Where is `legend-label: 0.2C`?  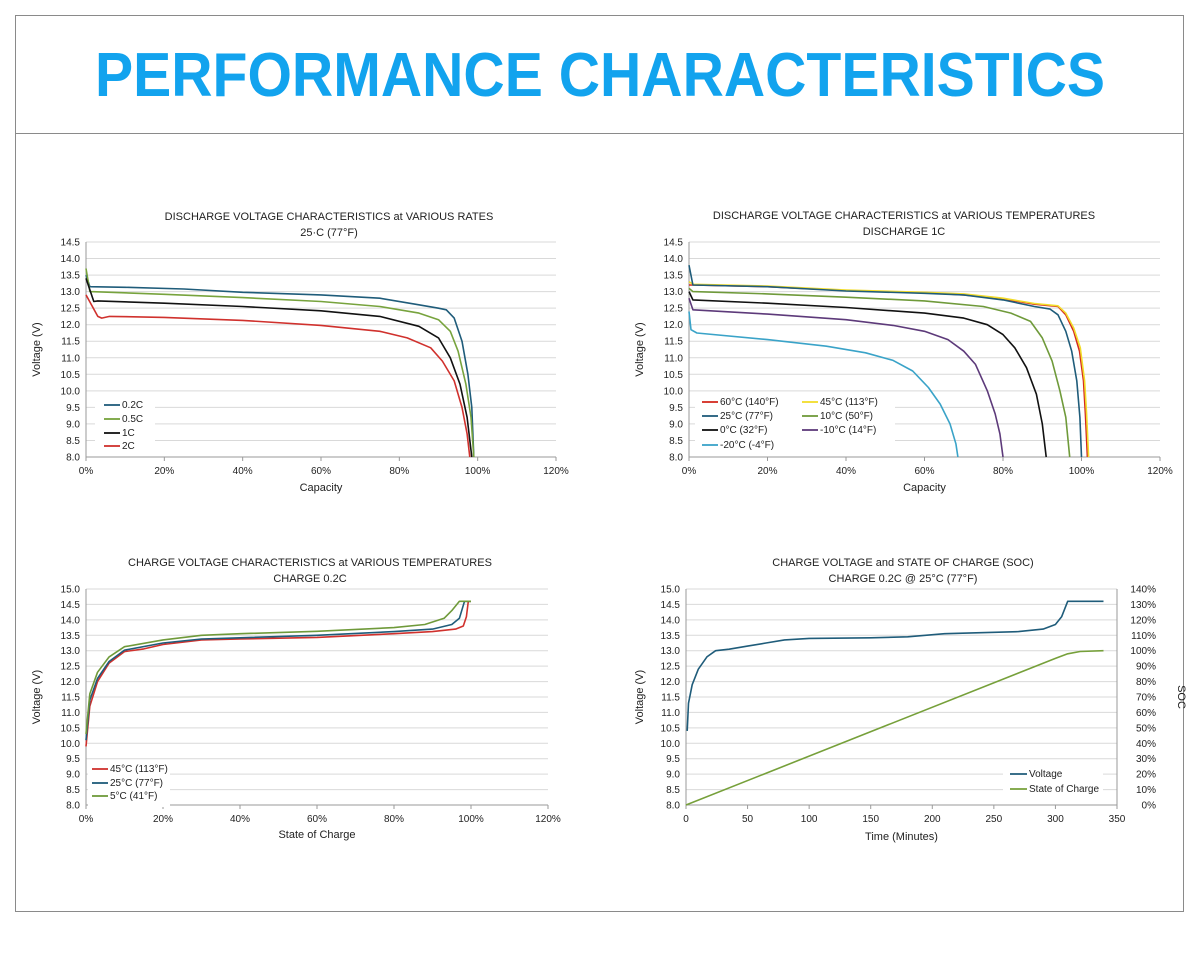 legend-label: 0.2C is located at coordinates (132, 405).